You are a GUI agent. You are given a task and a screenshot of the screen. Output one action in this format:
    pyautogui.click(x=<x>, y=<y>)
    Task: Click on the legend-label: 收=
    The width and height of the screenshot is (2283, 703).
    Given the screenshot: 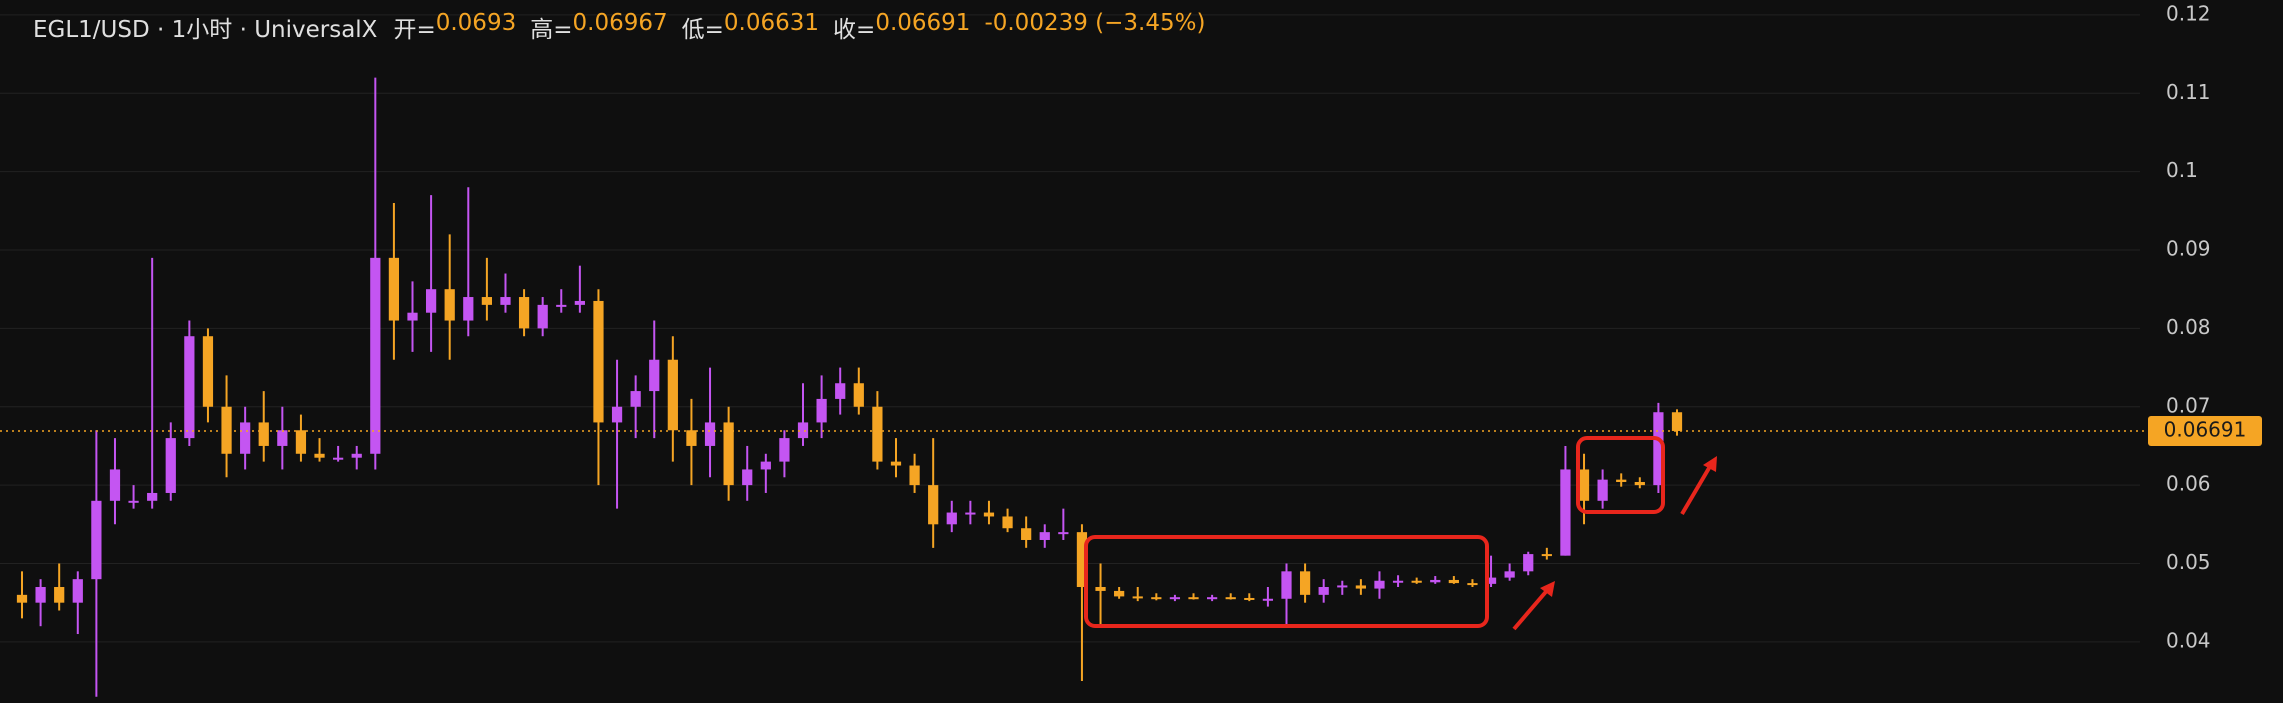 What is the action you would take?
    pyautogui.click(x=854, y=30)
    